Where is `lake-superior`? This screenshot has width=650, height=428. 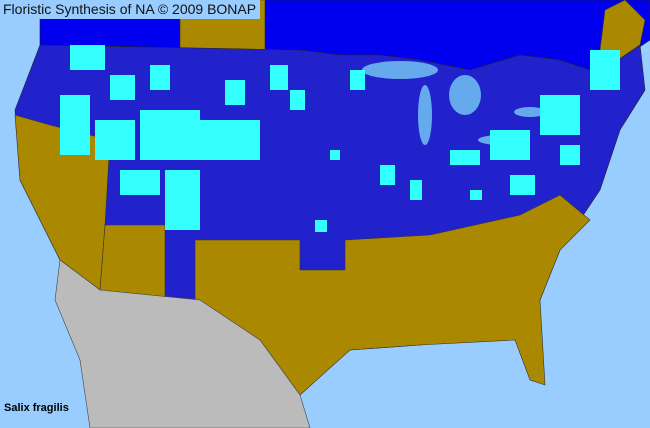
lake-superior is located at coordinates (400, 70).